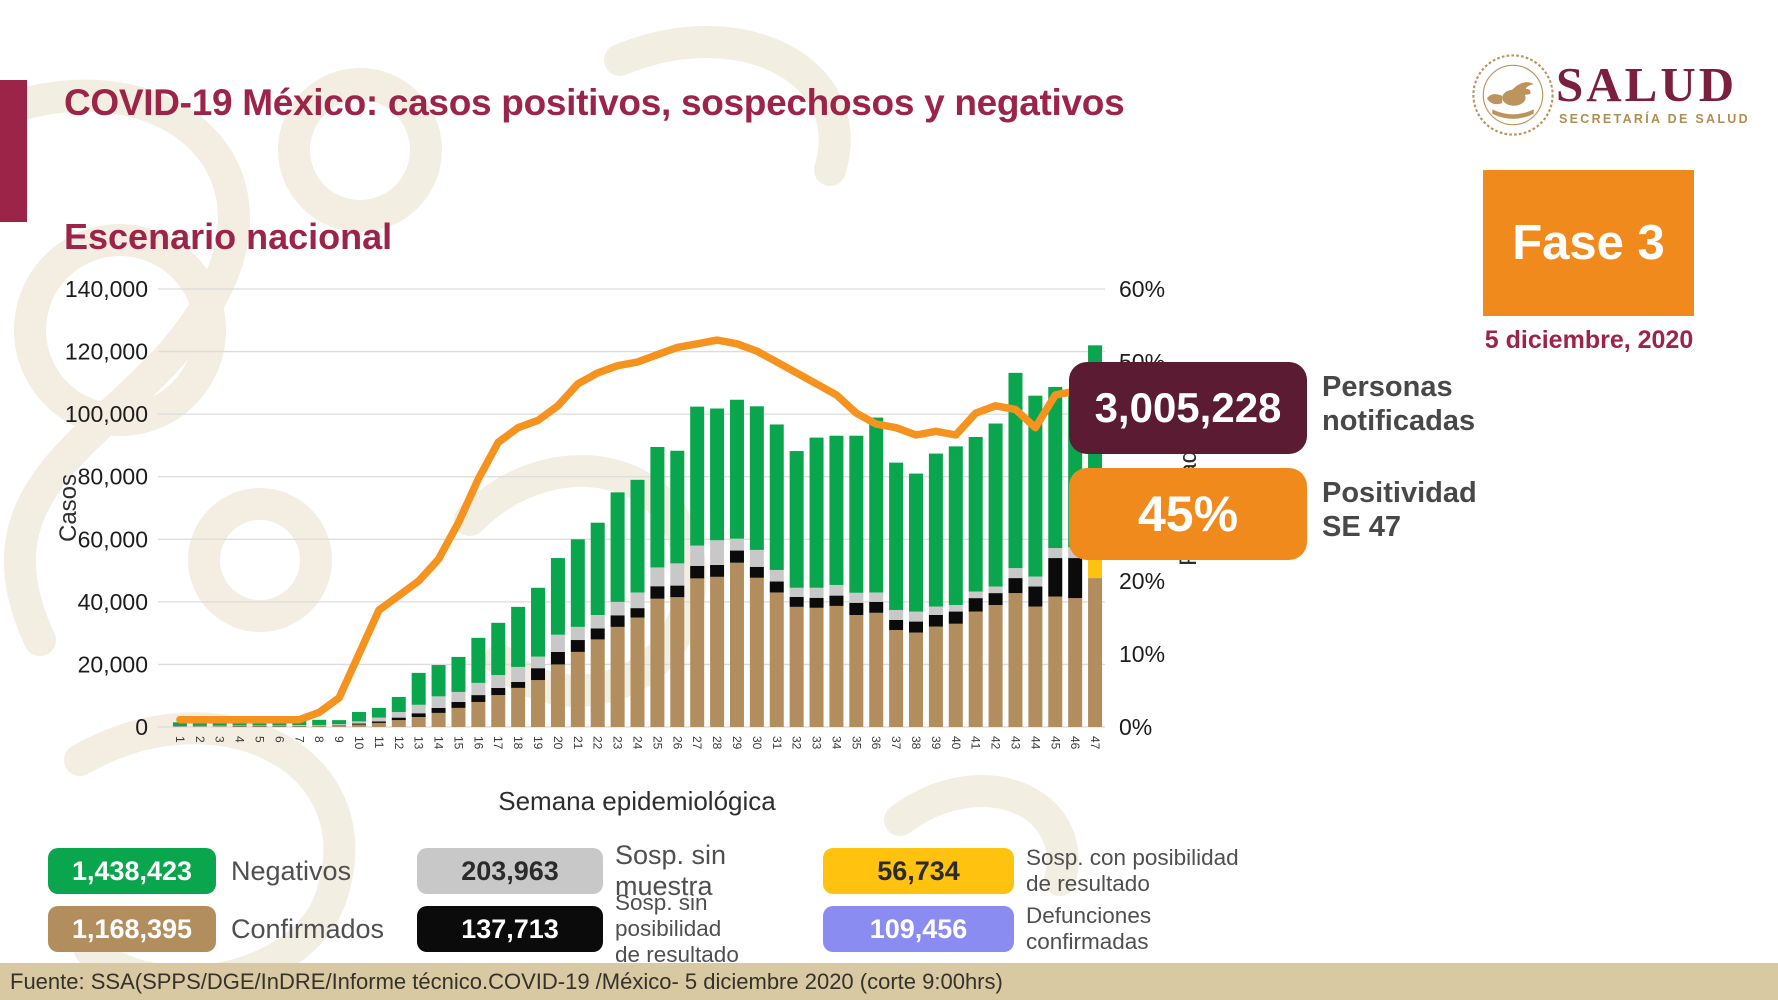  I want to click on xaxis-tick-label: 18, so click(518, 743).